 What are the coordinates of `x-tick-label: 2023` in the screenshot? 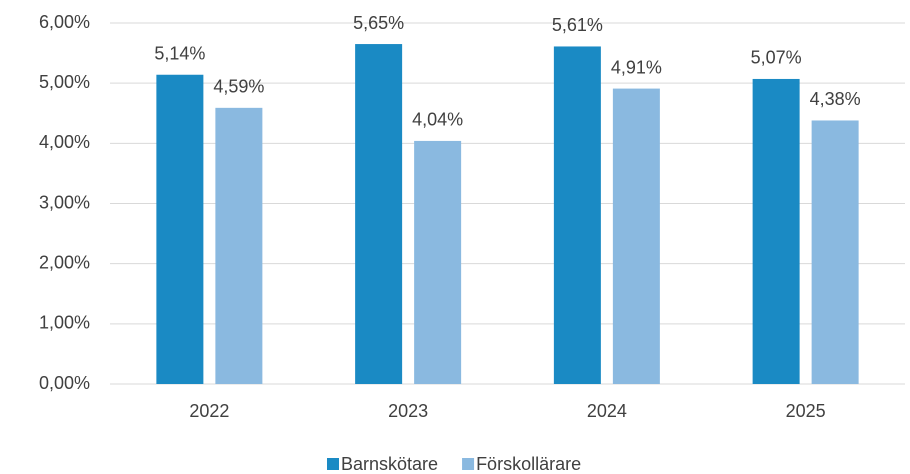 It's located at (408, 411).